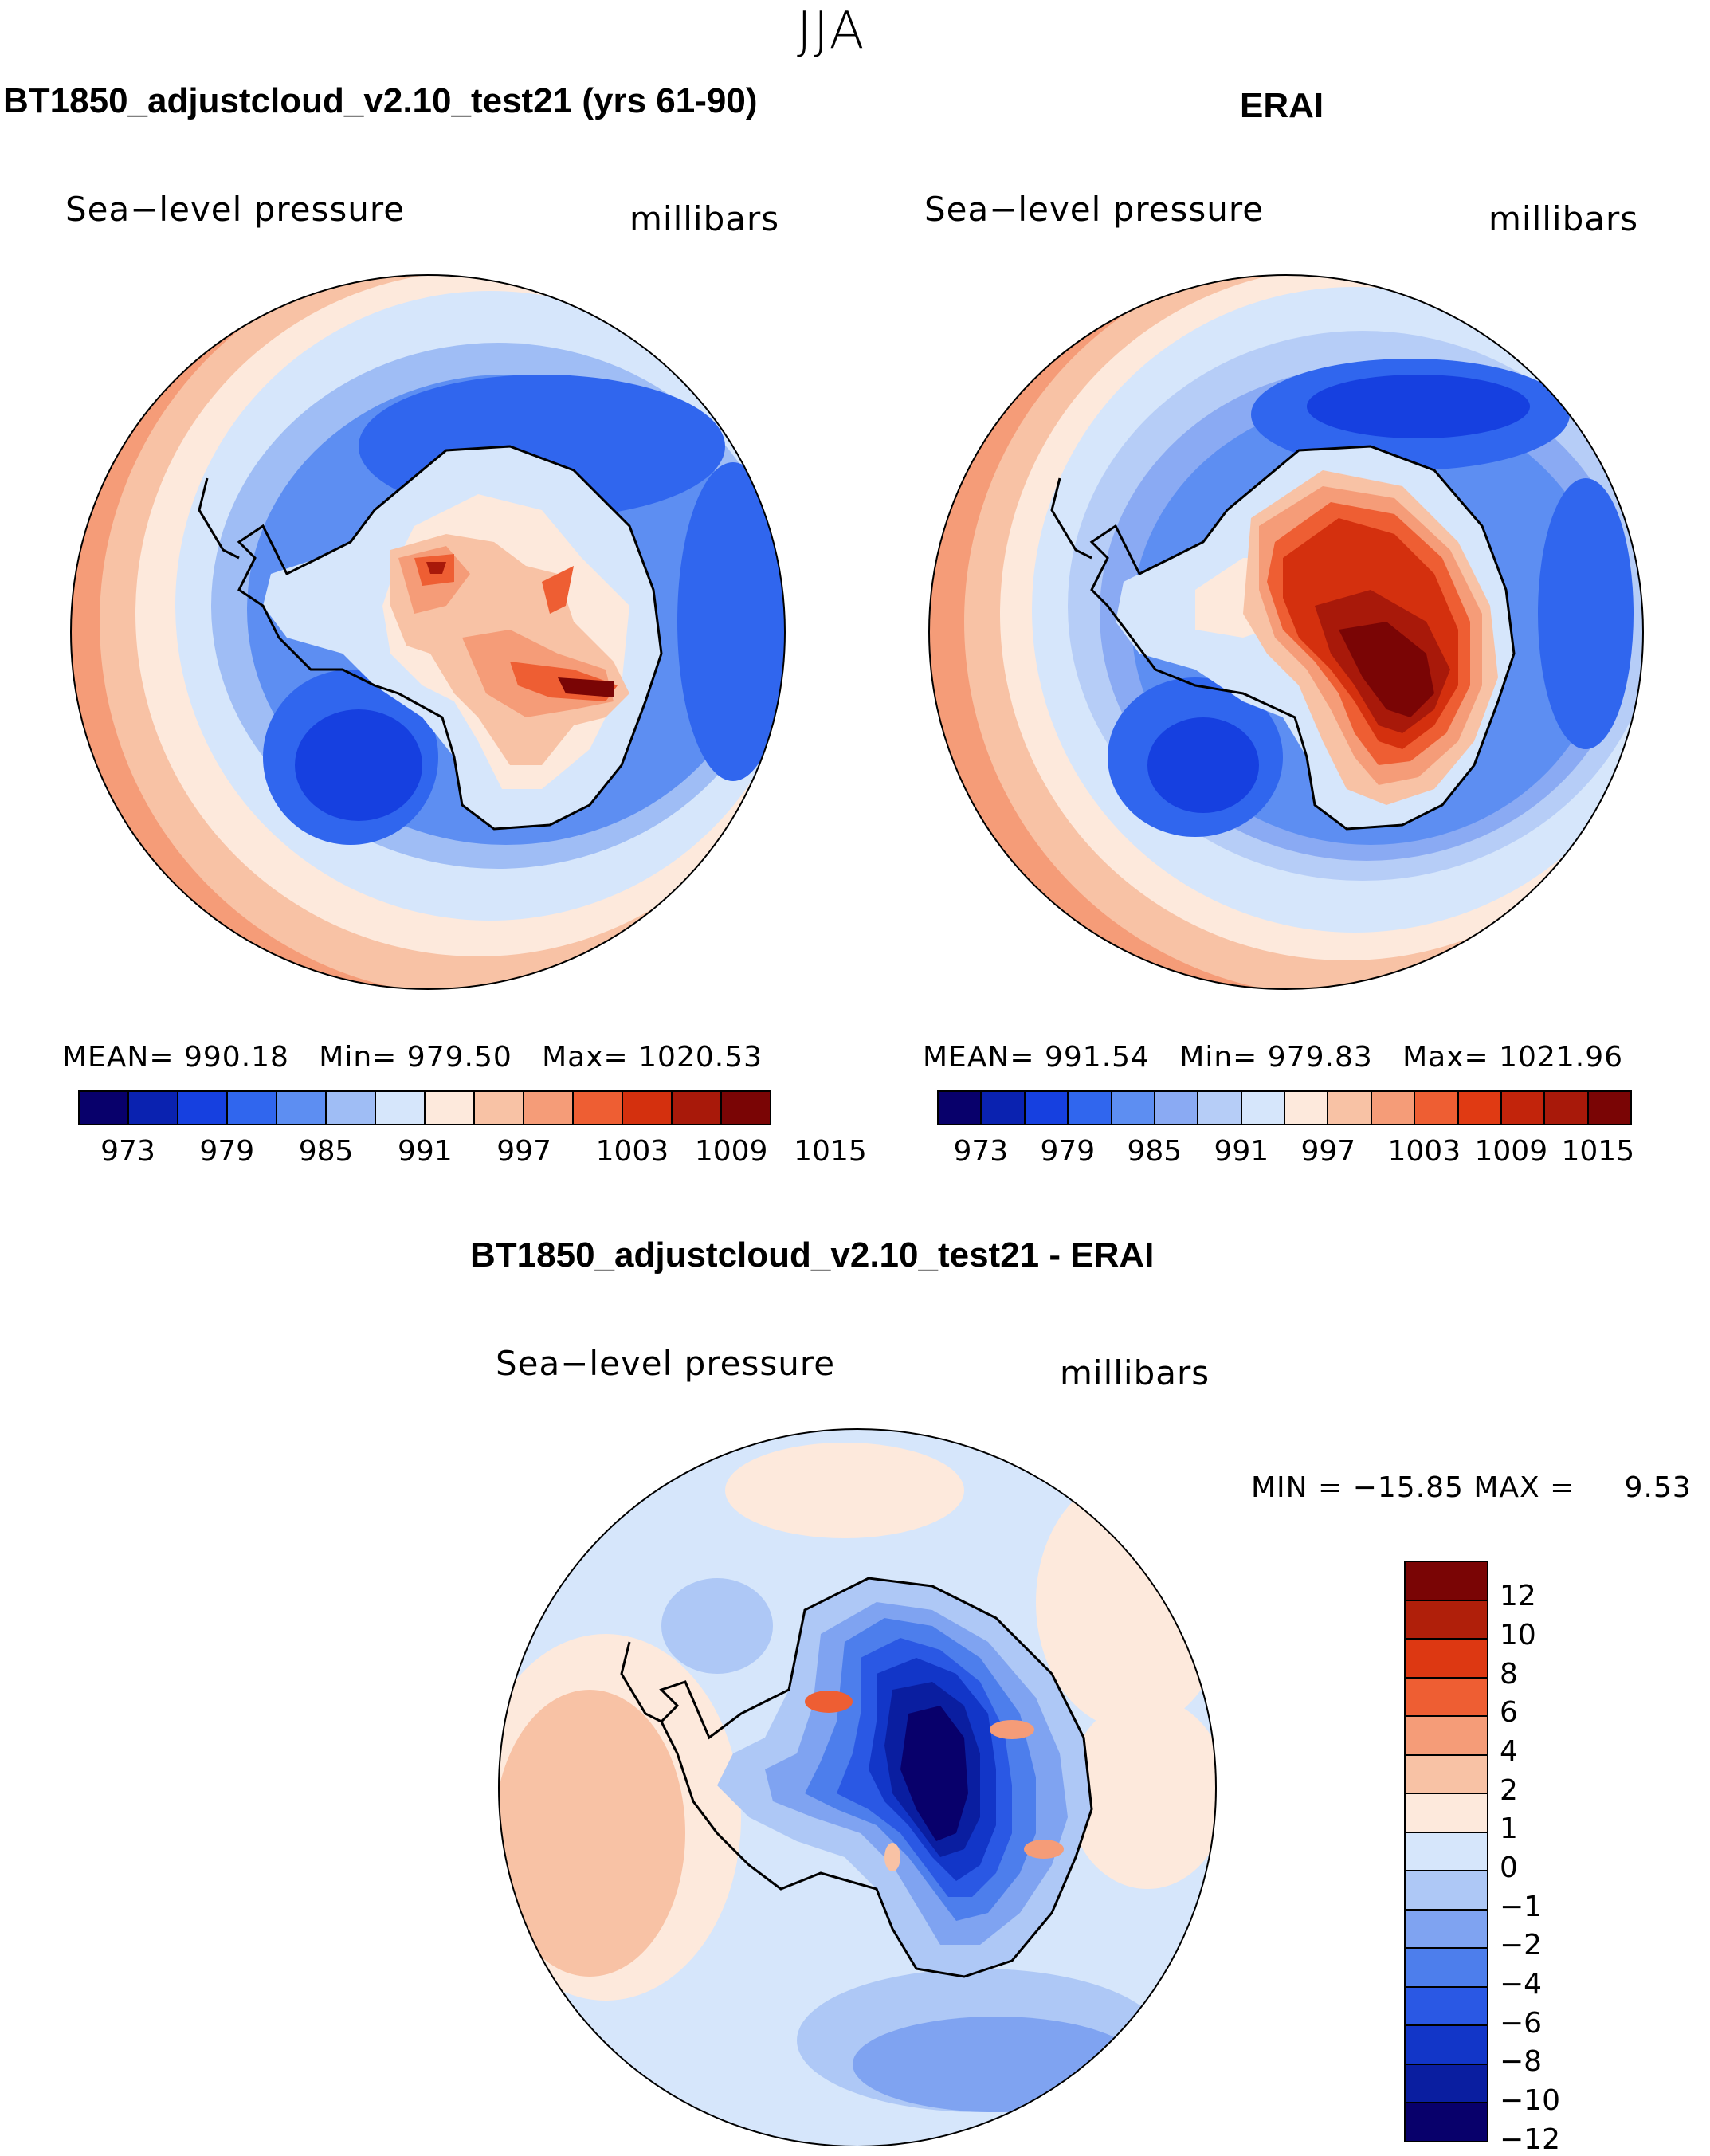  What do you see at coordinates (1598, 1151) in the screenshot?
I see `panel-2-colorbar-tick-label: 1015` at bounding box center [1598, 1151].